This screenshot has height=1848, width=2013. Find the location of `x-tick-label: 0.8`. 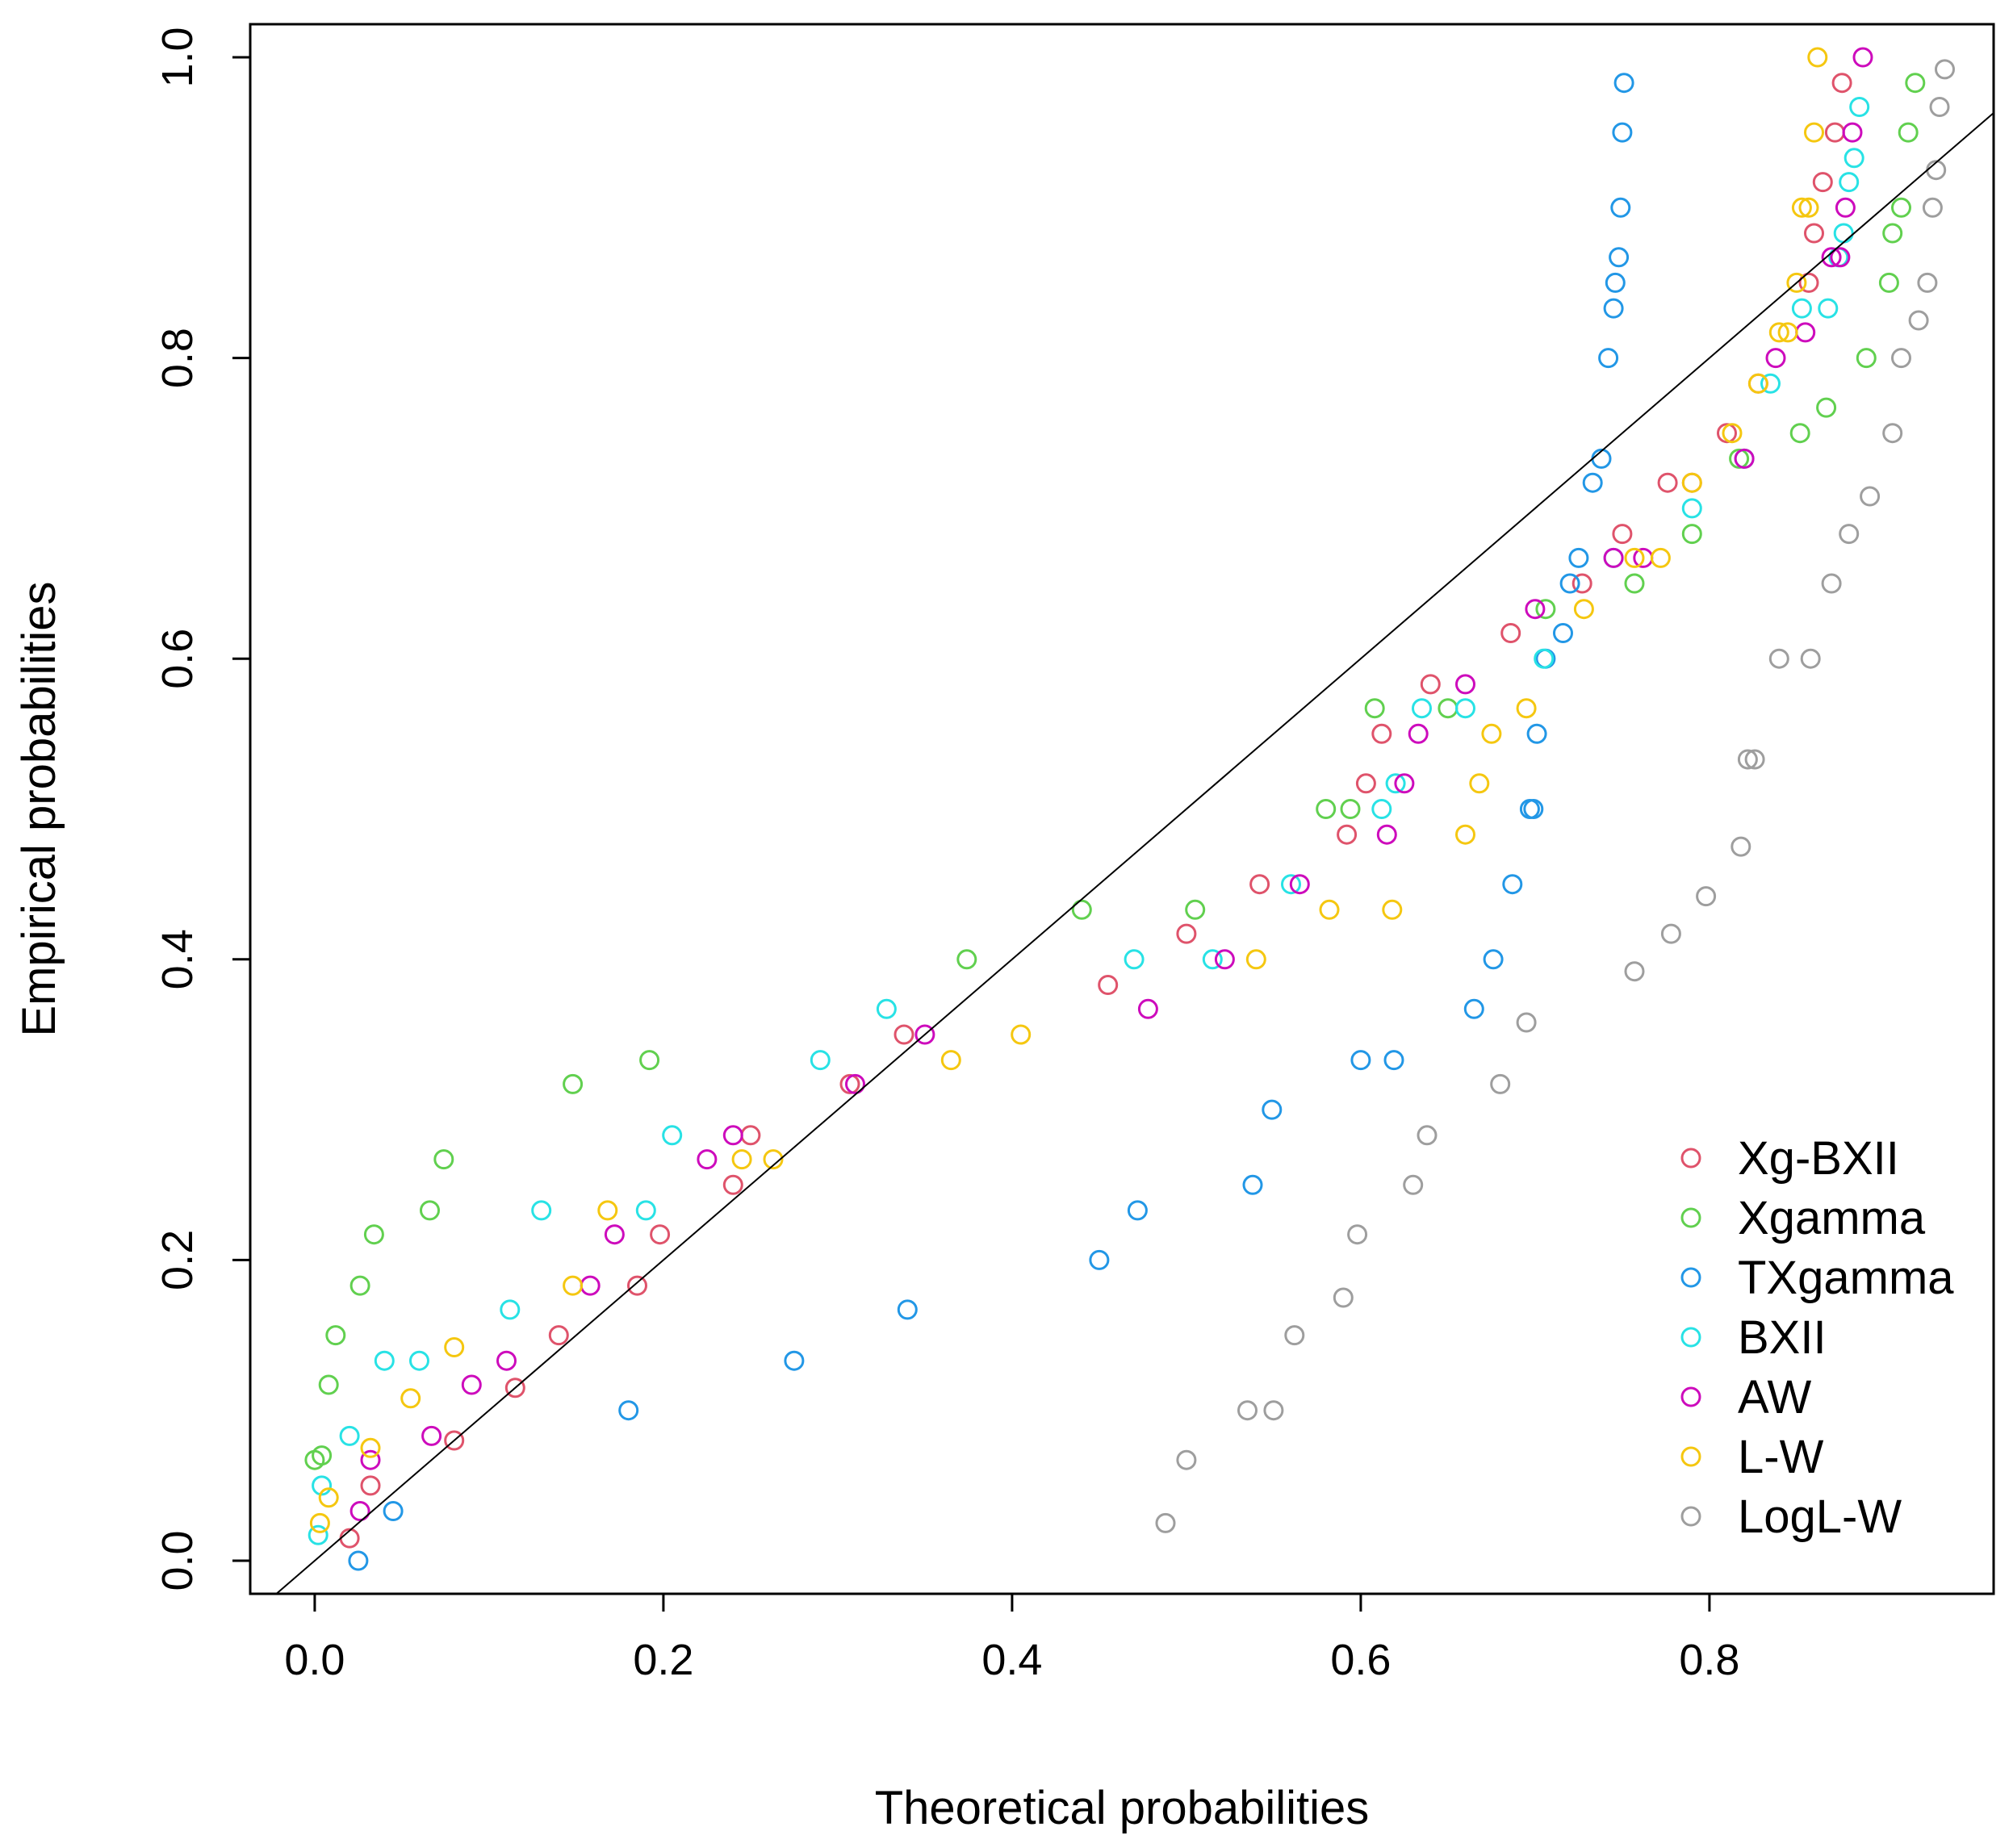

x-tick-label: 0.8 is located at coordinates (1709, 1660).